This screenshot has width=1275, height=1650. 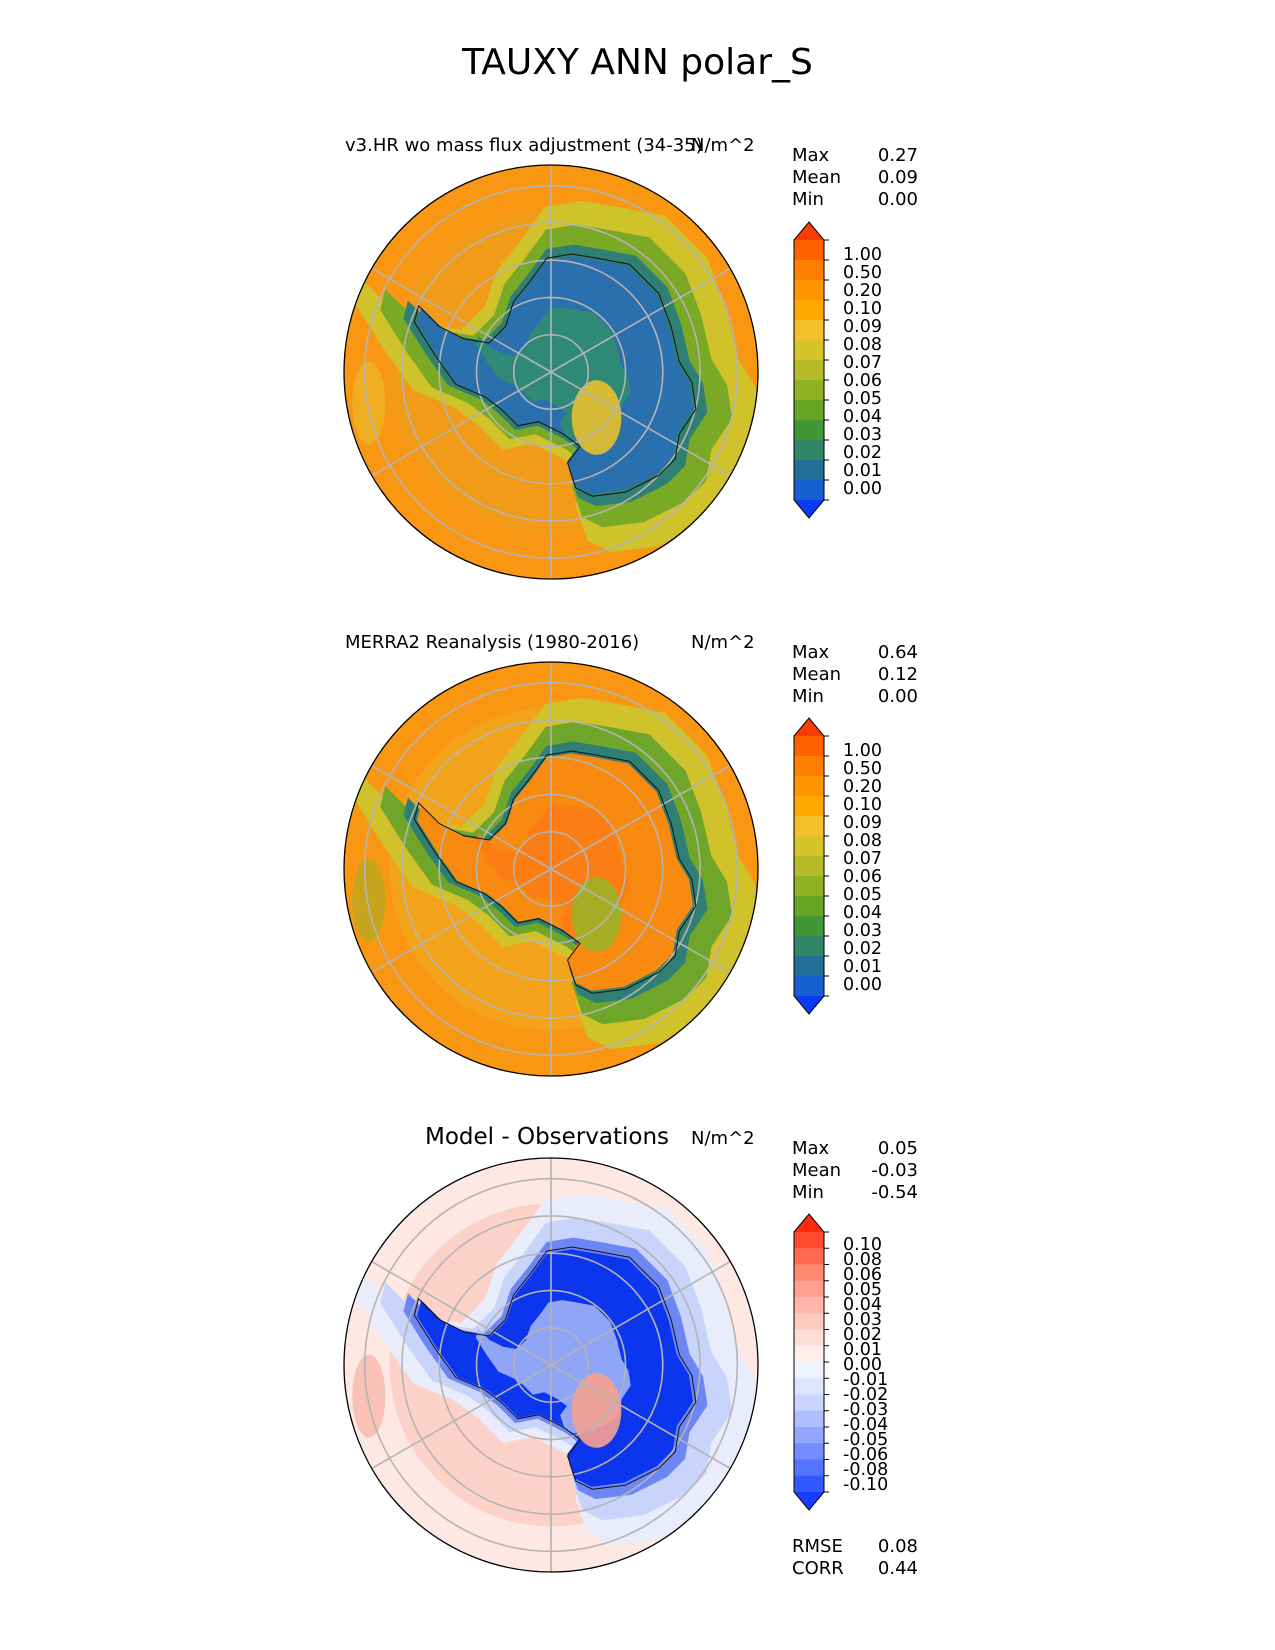 What do you see at coordinates (897, 1148) in the screenshot?
I see `stat-max-value: 0.05` at bounding box center [897, 1148].